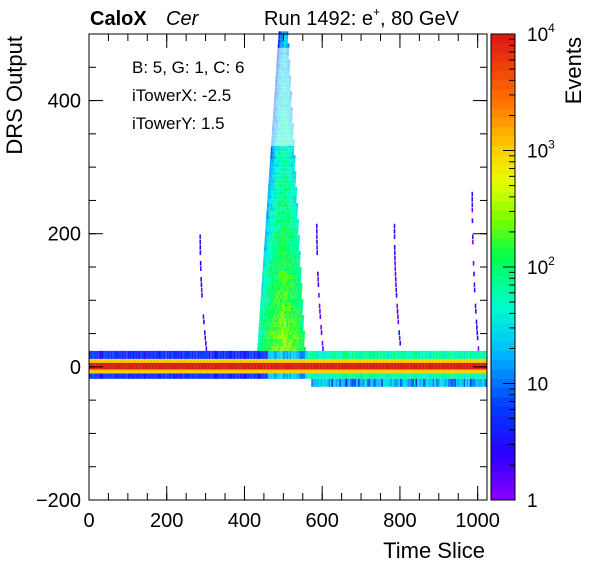 This screenshot has width=596, height=572. I want to click on x-tick-label: 1000, so click(477, 521).